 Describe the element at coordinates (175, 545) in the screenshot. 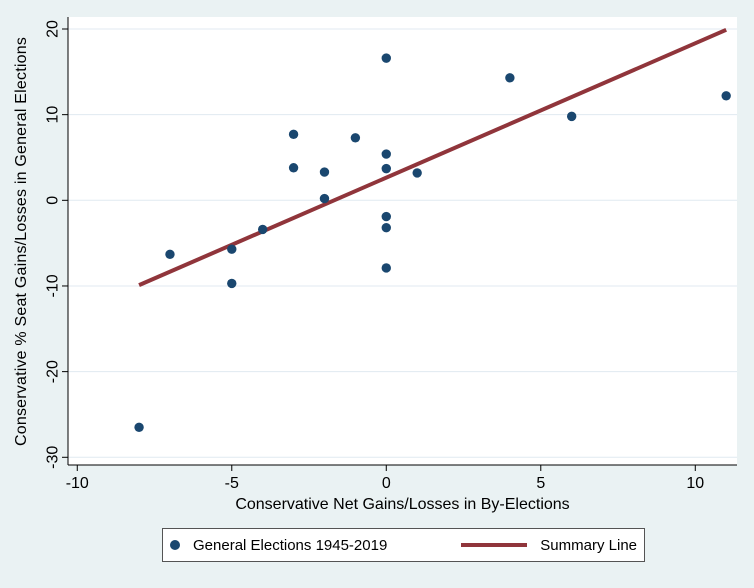

I see `scatter-marker-icon` at that location.